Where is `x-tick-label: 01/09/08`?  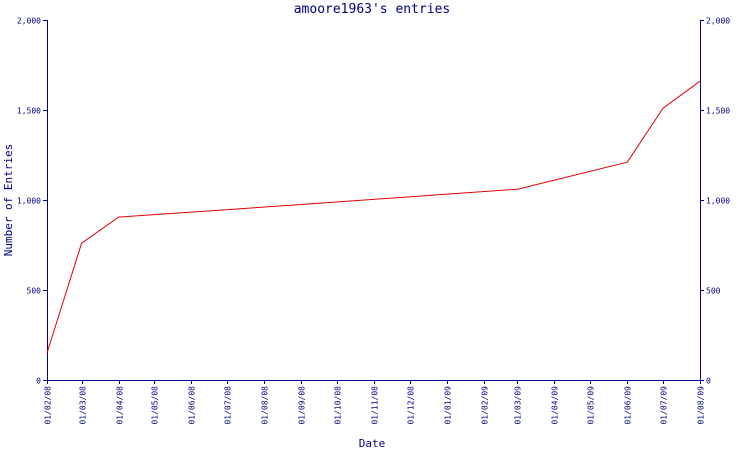 x-tick-label: 01/09/08 is located at coordinates (302, 405).